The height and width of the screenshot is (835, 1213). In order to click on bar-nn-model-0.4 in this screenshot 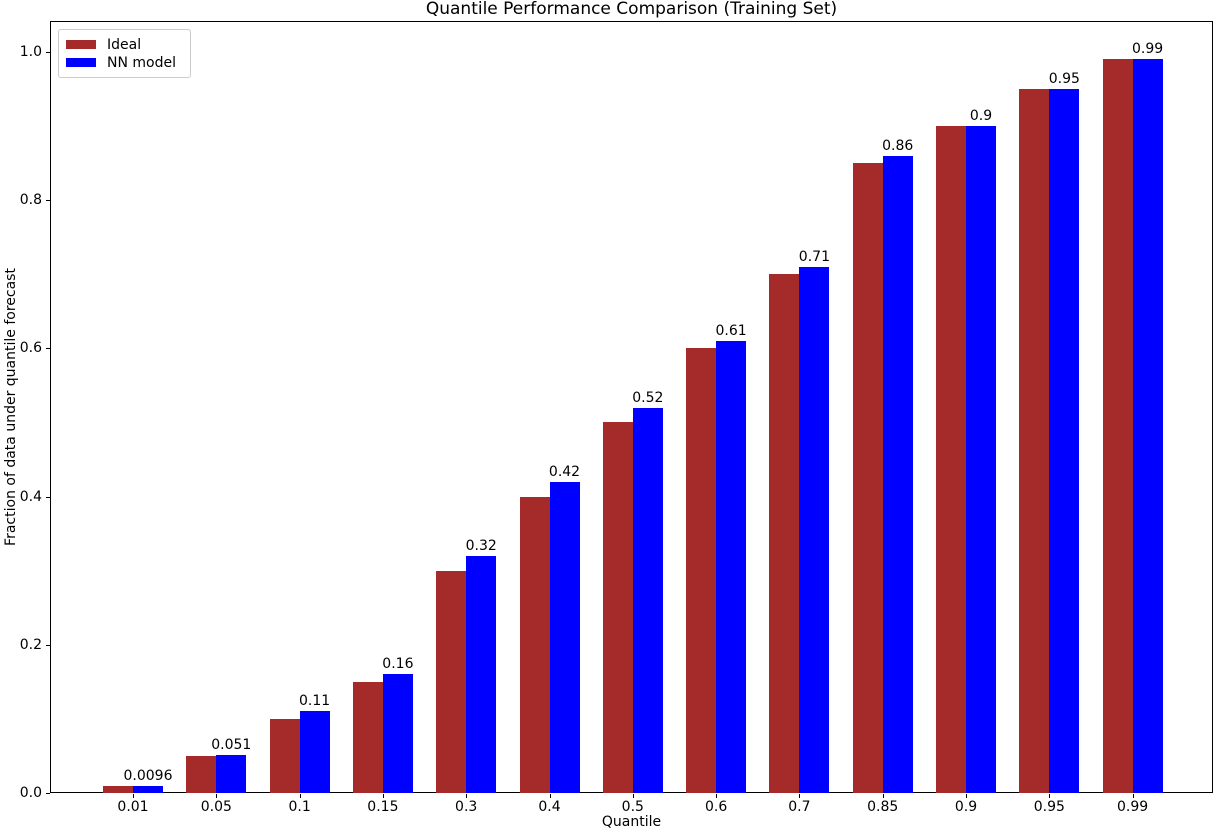, I will do `click(564, 637)`.